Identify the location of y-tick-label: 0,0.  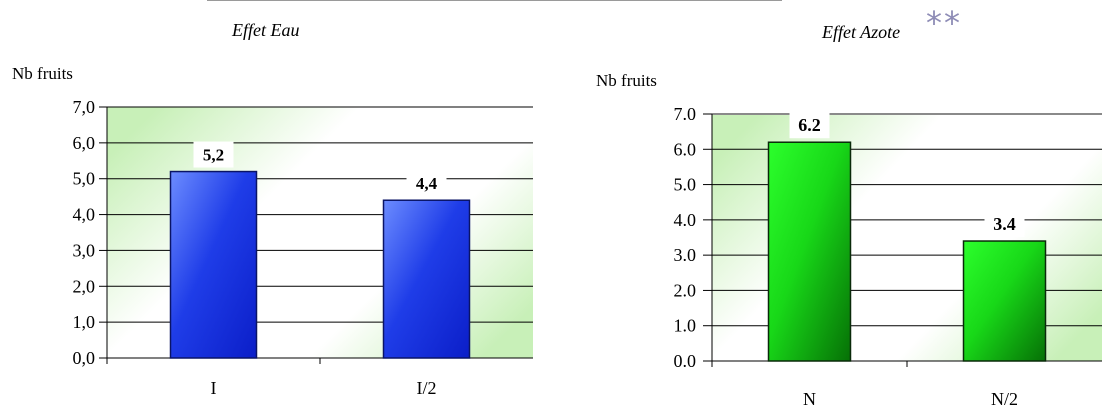
(84, 358).